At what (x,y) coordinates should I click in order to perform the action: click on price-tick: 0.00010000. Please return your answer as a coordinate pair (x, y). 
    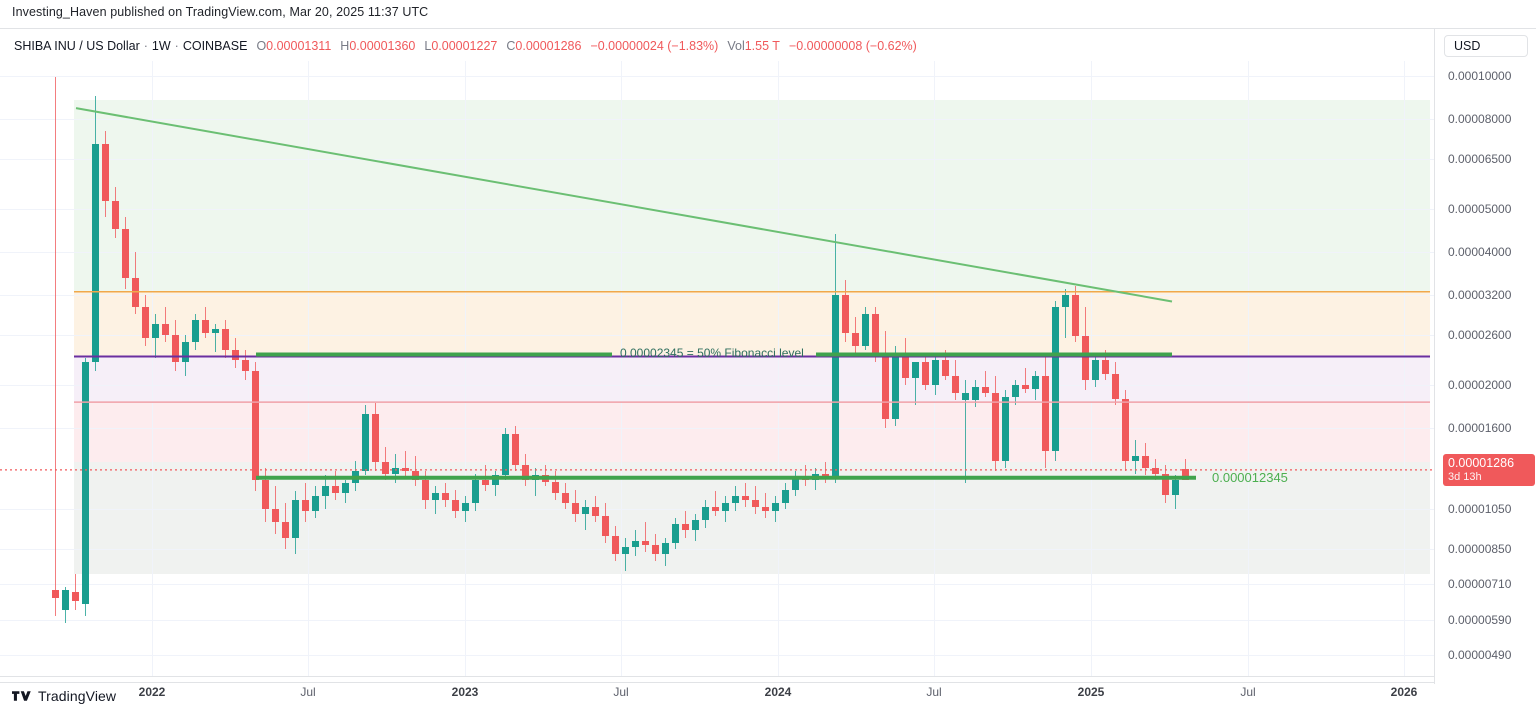
    Looking at the image, I should click on (1480, 75).